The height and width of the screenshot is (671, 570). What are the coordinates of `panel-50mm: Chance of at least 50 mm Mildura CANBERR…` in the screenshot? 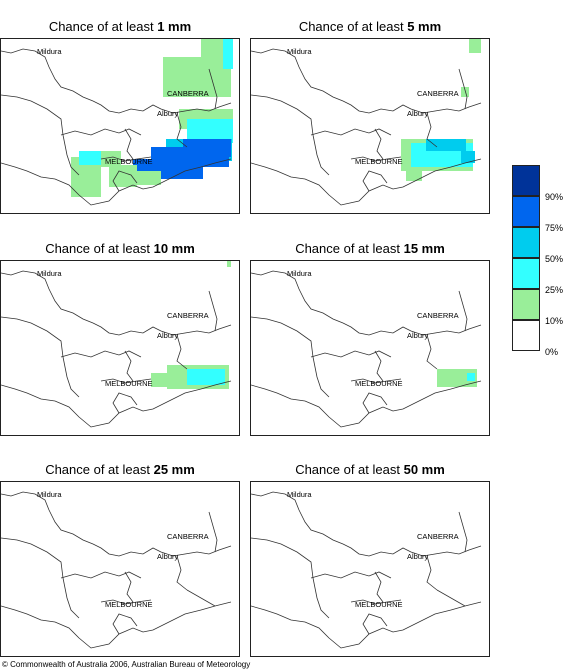 It's located at (370, 566).